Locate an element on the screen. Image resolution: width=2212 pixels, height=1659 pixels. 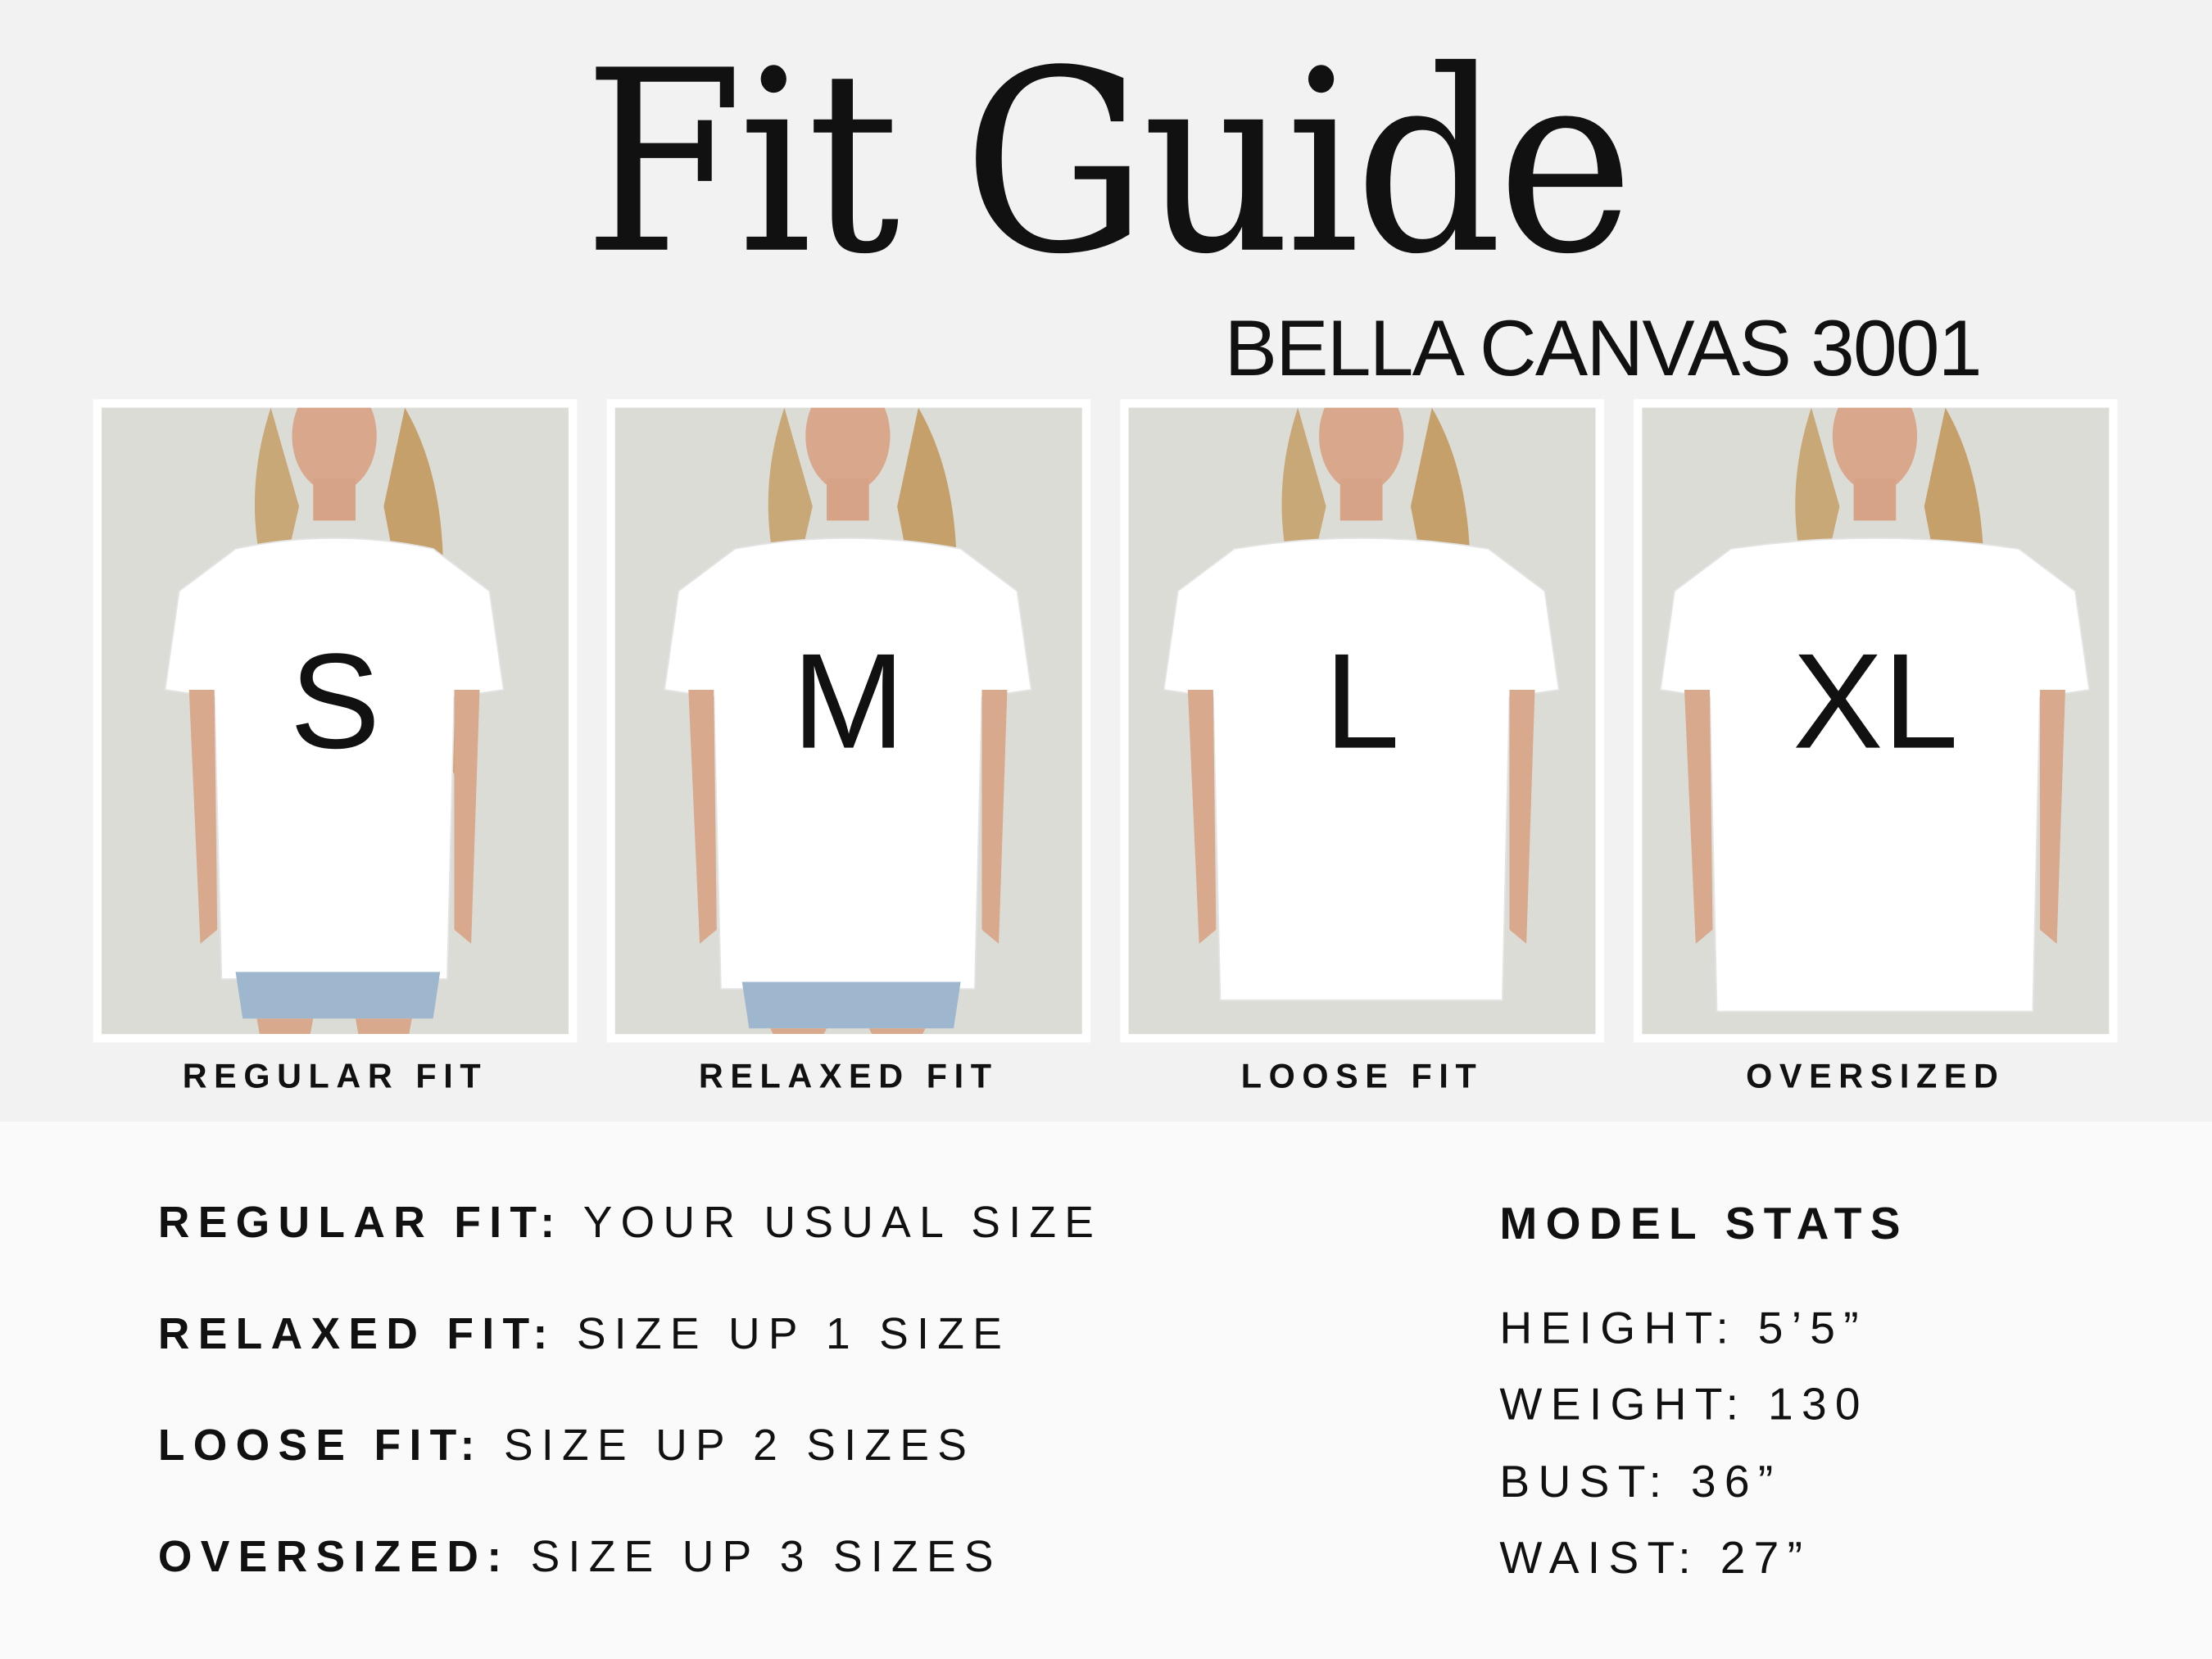
fit-photo-card: M is located at coordinates (848, 721).